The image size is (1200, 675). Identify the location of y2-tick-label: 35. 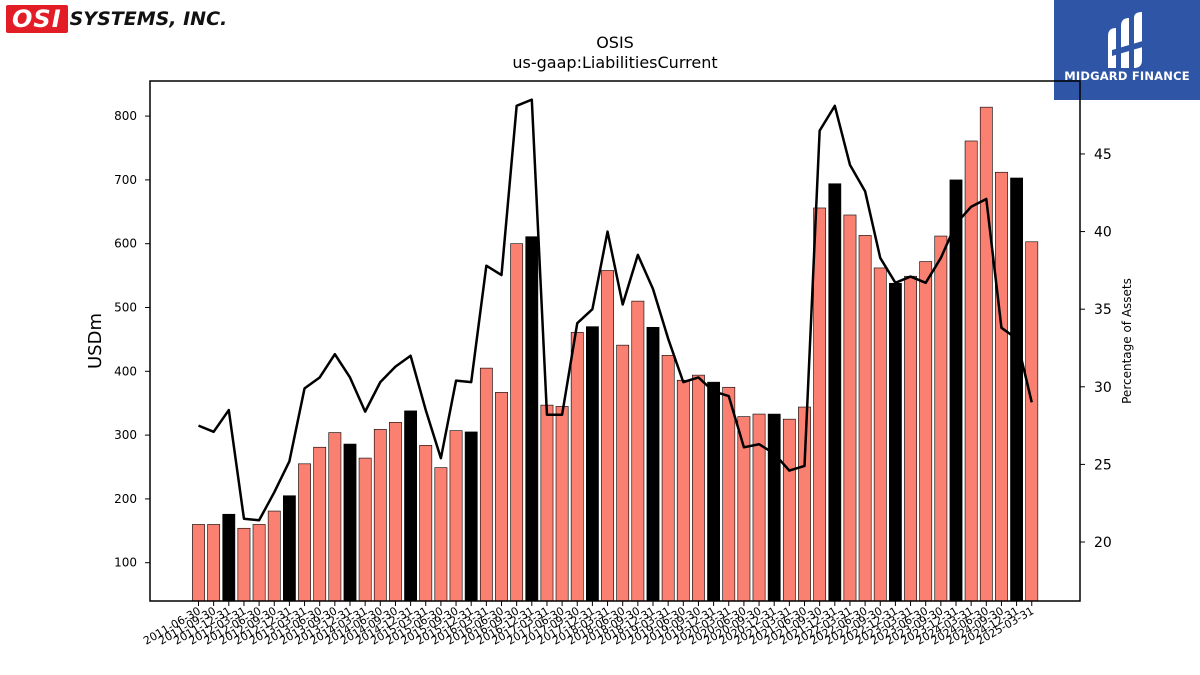
(1103, 310).